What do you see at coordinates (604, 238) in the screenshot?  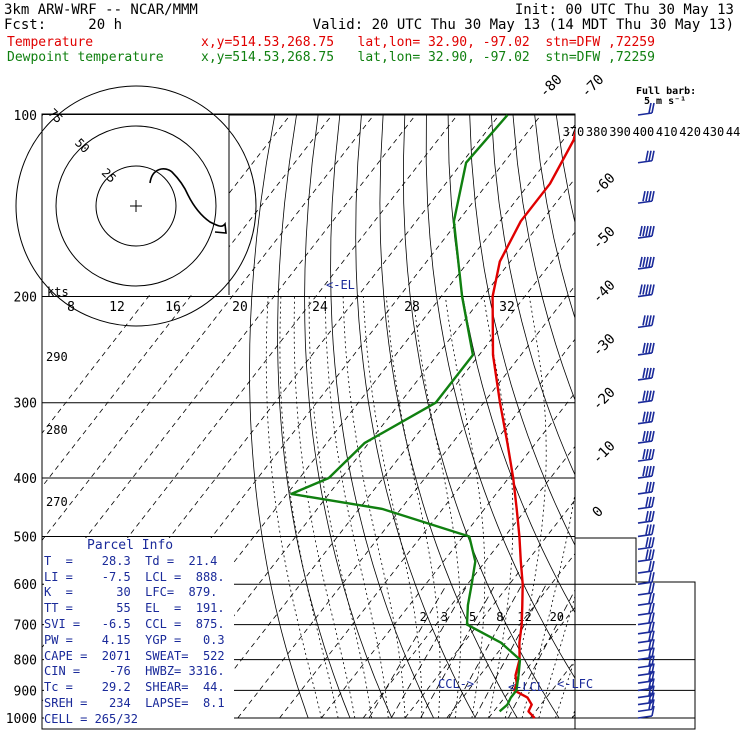 I see `isotherm-label: -50` at bounding box center [604, 238].